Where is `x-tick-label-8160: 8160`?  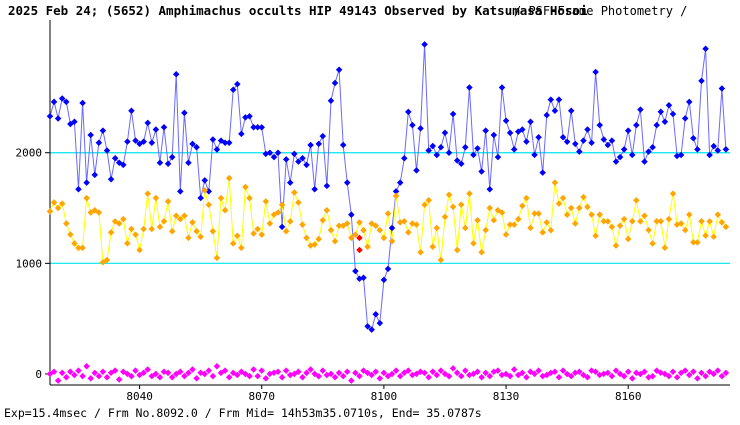
x-tick-label-8160: 8160 is located at coordinates (628, 396).